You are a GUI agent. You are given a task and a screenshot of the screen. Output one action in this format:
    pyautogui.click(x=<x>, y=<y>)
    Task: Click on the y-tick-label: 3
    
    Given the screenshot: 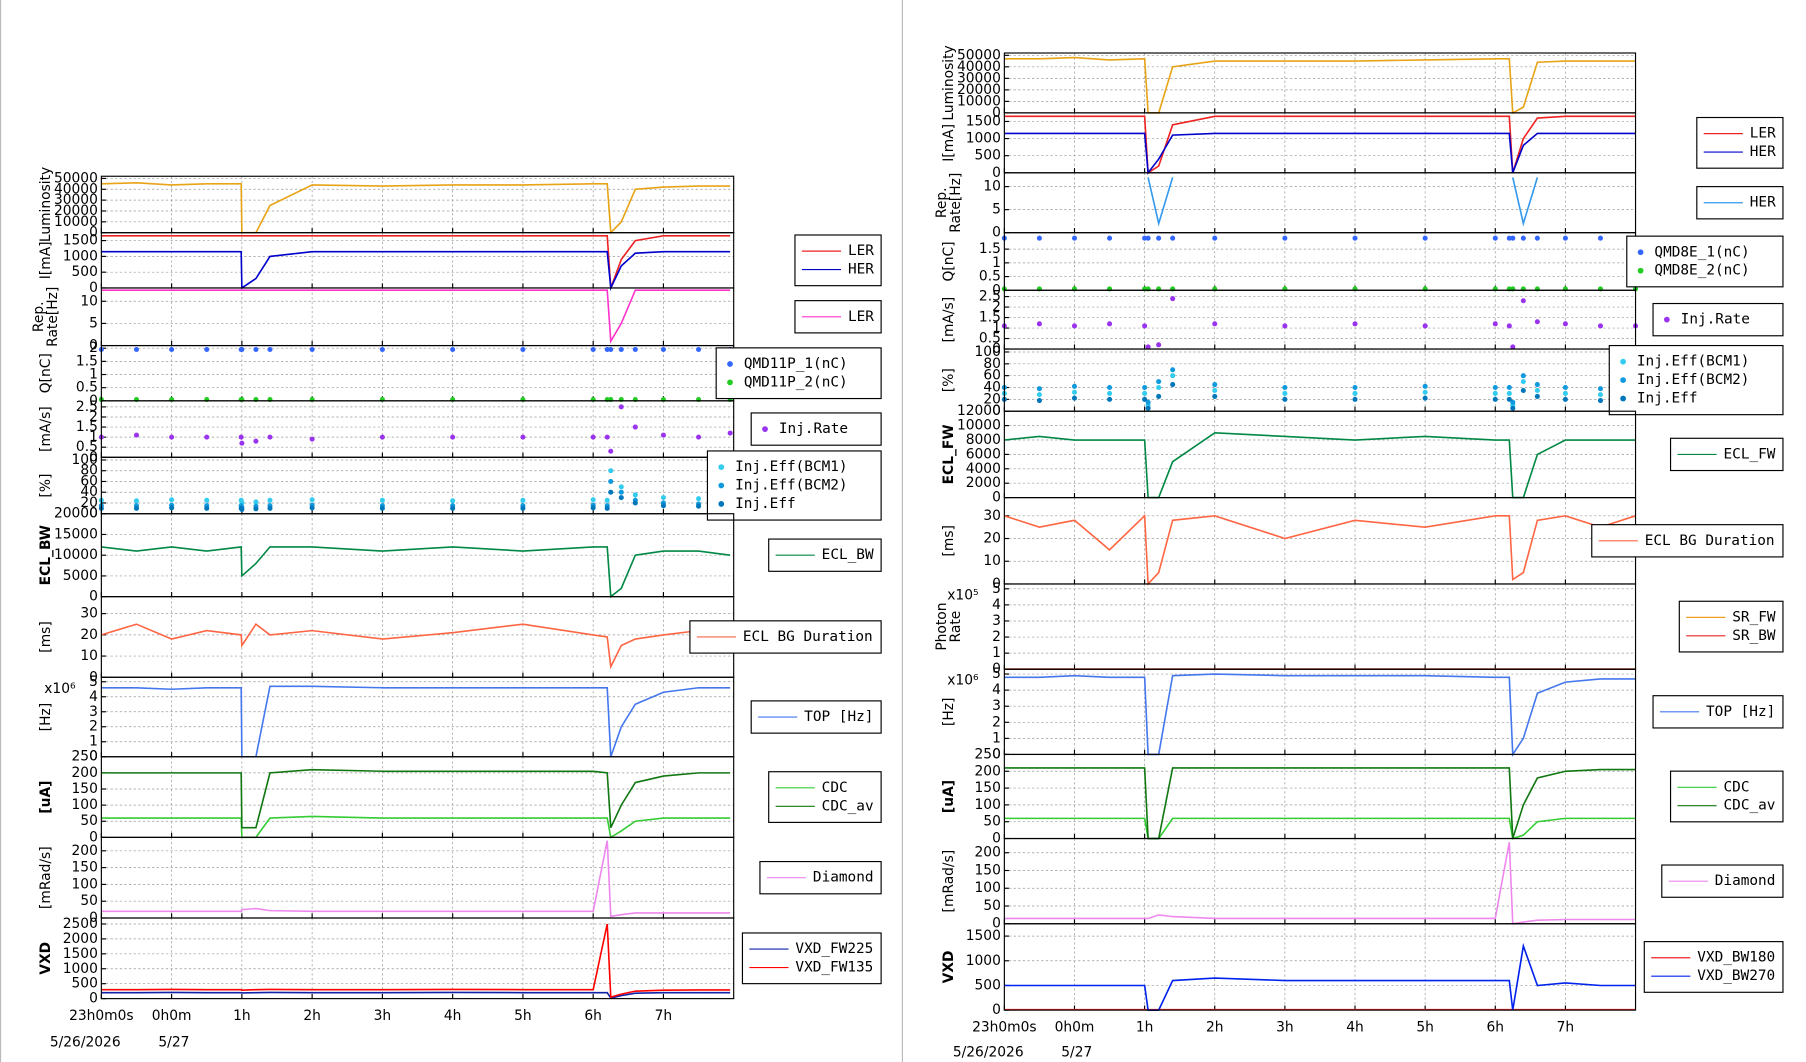 What is the action you would take?
    pyautogui.click(x=996, y=706)
    